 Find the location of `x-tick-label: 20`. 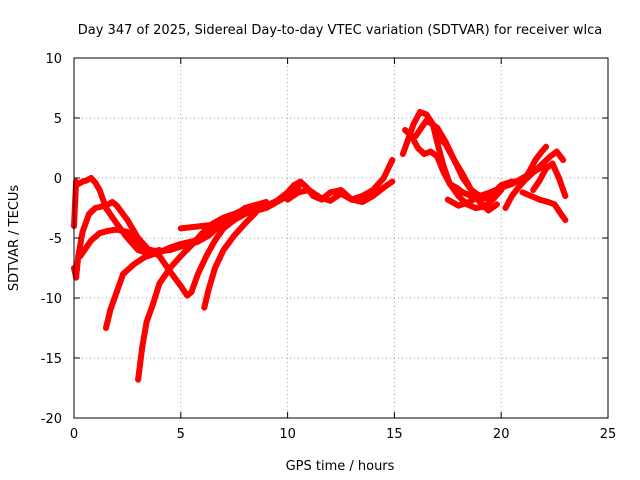

x-tick-label: 20 is located at coordinates (501, 434).